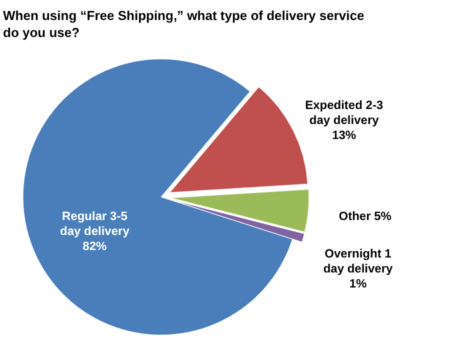 This screenshot has height=344, width=466. What do you see at coordinates (95, 223) in the screenshot?
I see `slice-label: Regular 3-5 day delivery` at bounding box center [95, 223].